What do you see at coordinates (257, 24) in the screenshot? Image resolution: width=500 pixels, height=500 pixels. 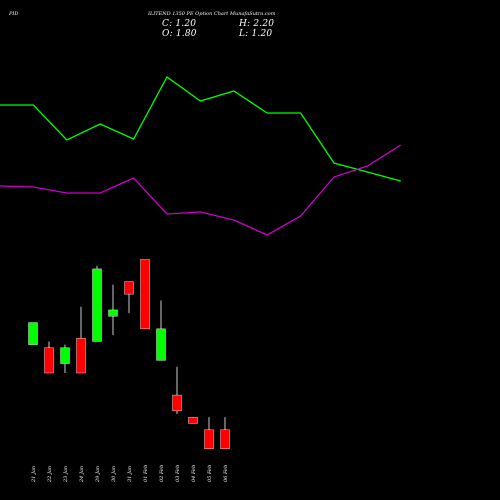 I see `high-value: H: 2.20` at bounding box center [257, 24].